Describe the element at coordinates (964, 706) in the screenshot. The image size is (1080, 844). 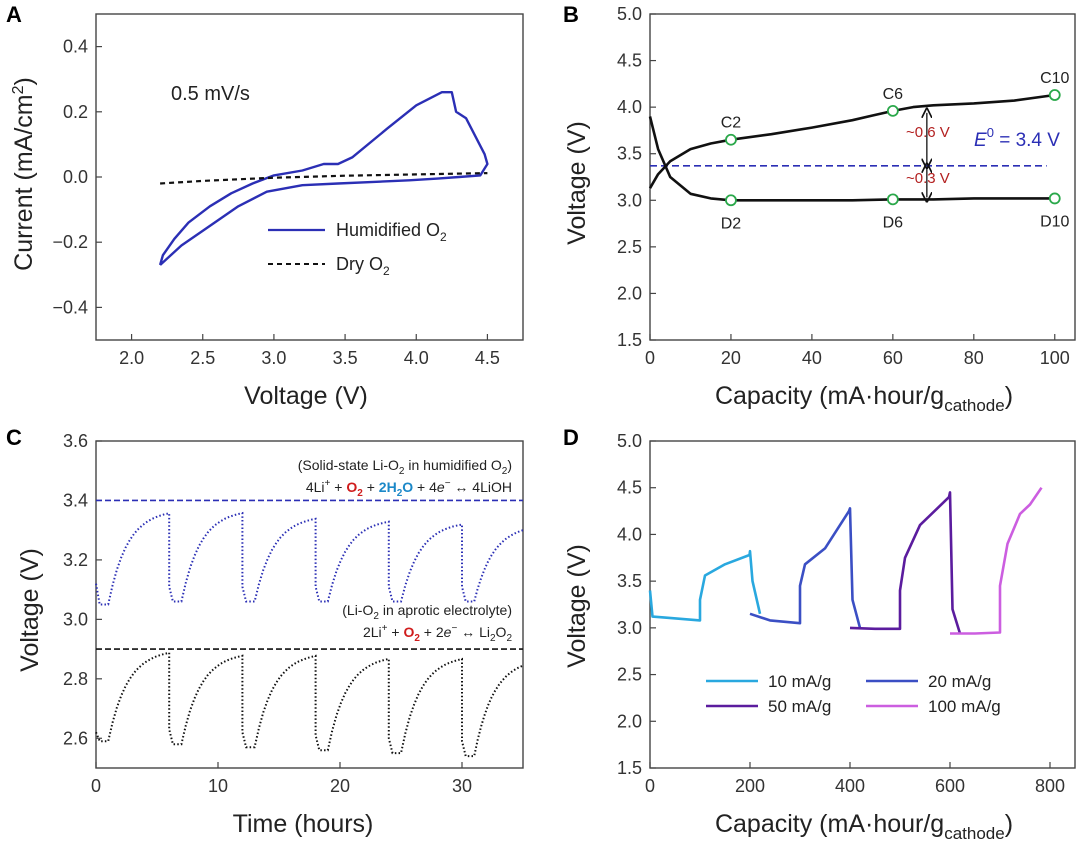
I see `legend-label-100: 100 mA/g` at that location.